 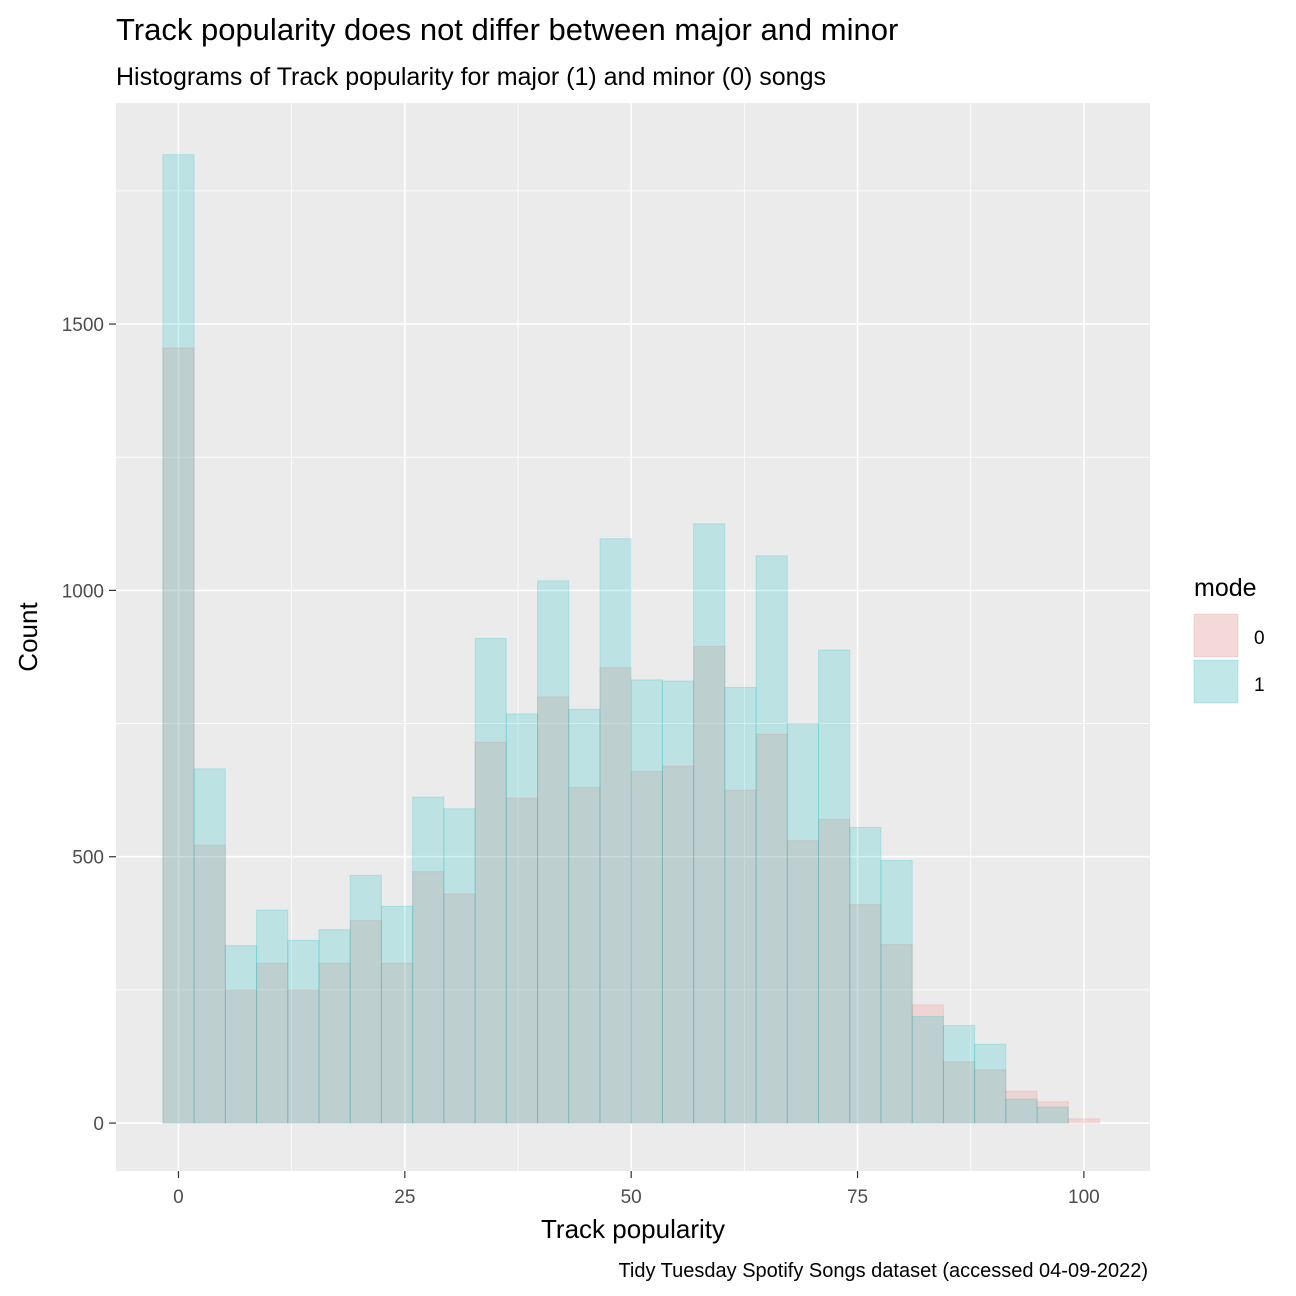 What do you see at coordinates (83, 325) in the screenshot?
I see `y-tick-label: 1500` at bounding box center [83, 325].